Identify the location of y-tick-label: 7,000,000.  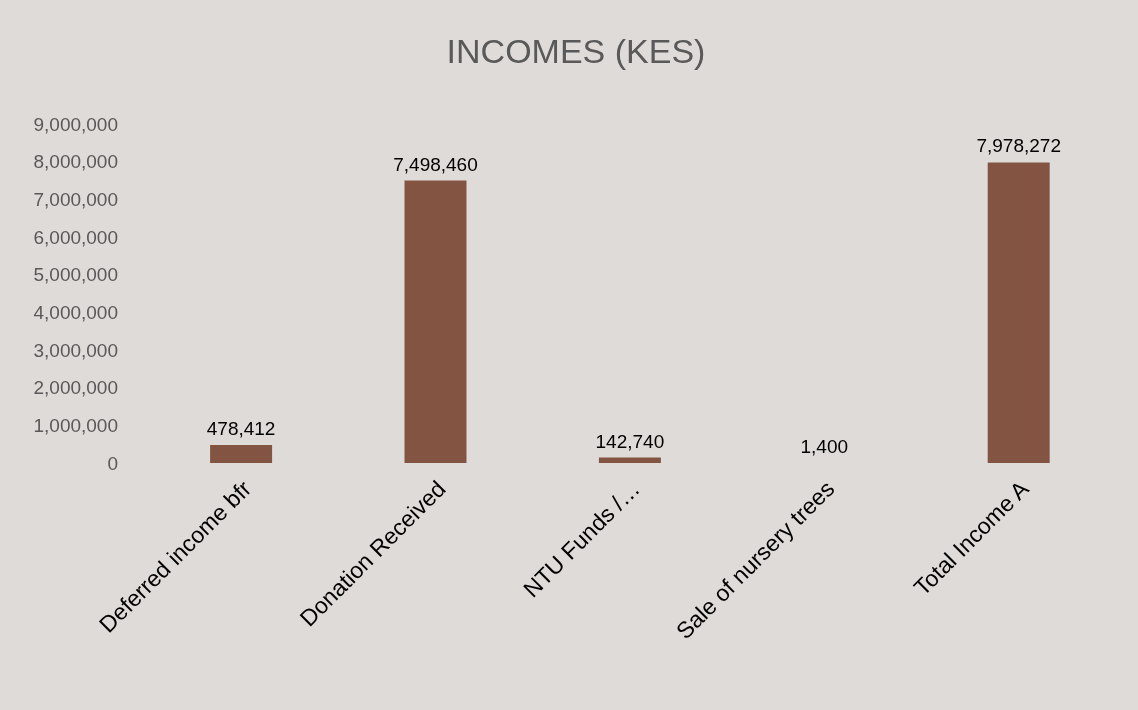
(75, 200).